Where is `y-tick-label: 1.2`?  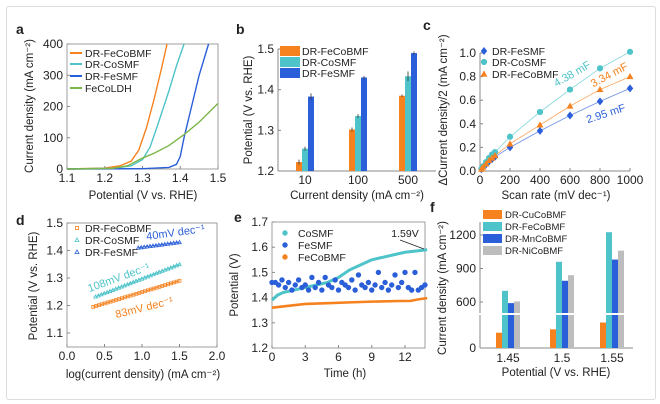
y-tick-label: 1.2 is located at coordinates (265, 171).